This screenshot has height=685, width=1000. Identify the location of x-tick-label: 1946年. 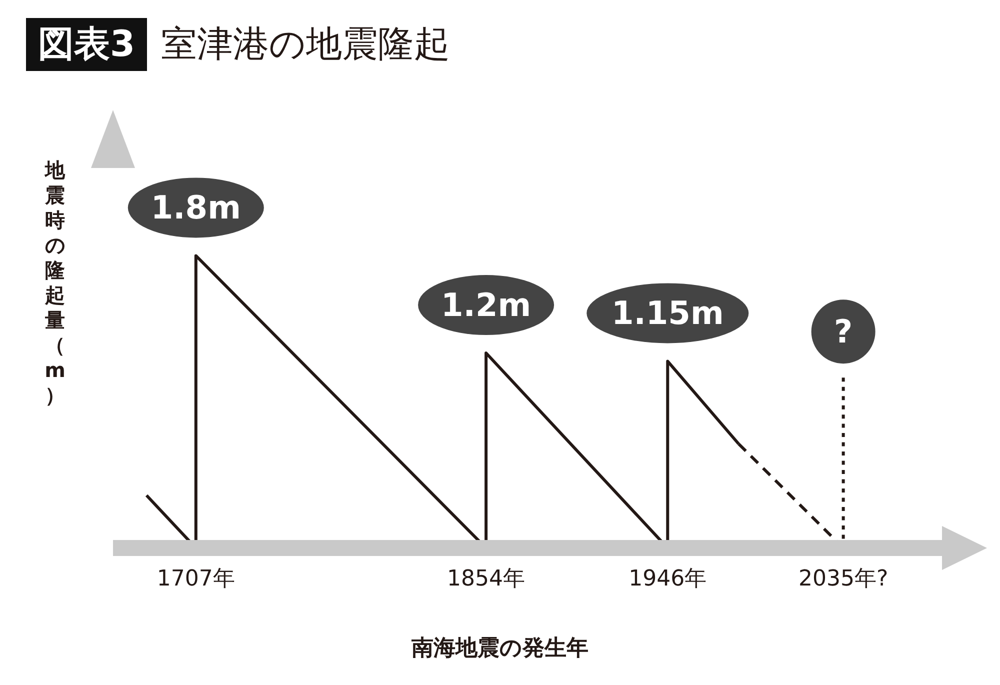
(667, 579).